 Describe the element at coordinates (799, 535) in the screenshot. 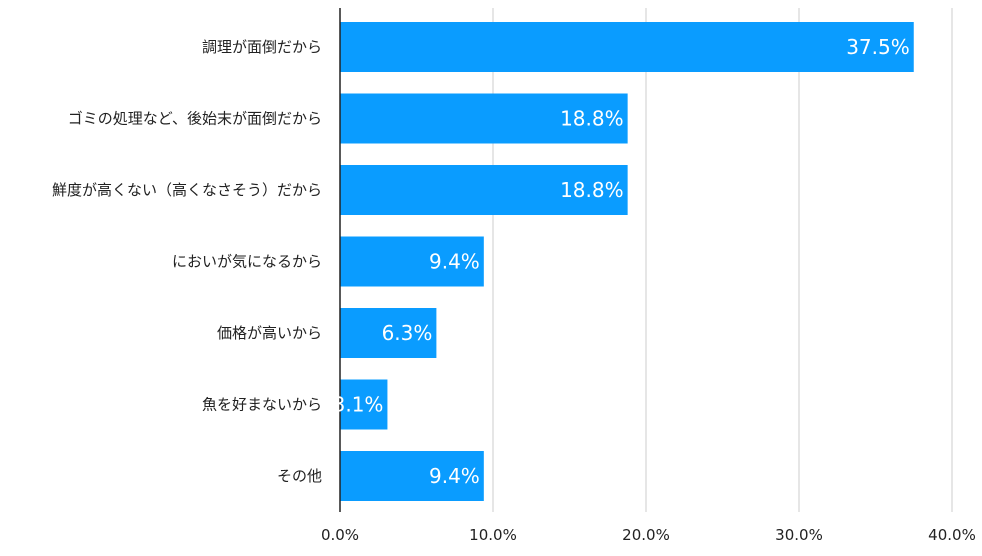

I see `x-tick-label: 30.0%` at that location.